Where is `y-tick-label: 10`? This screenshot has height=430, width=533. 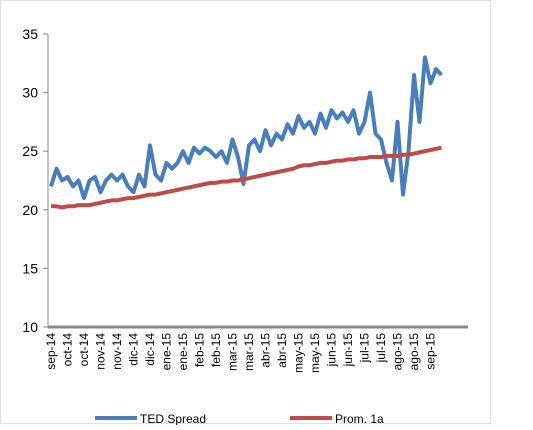
y-tick-label: 10 is located at coordinates (30, 327).